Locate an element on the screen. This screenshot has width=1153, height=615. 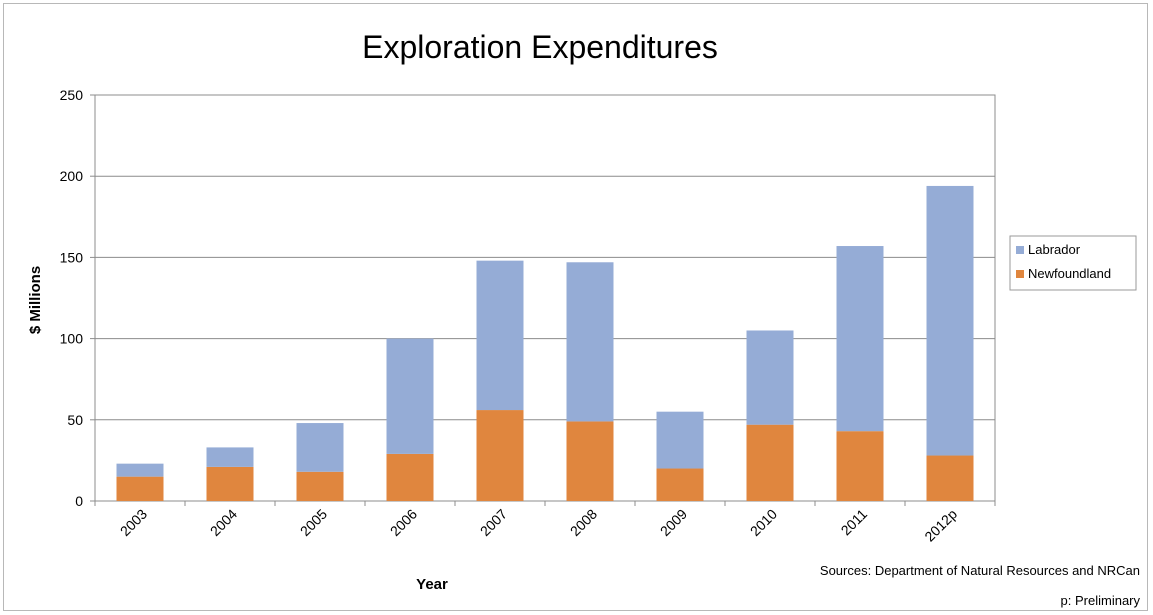
bar-newfoundland-2007 is located at coordinates (500, 455).